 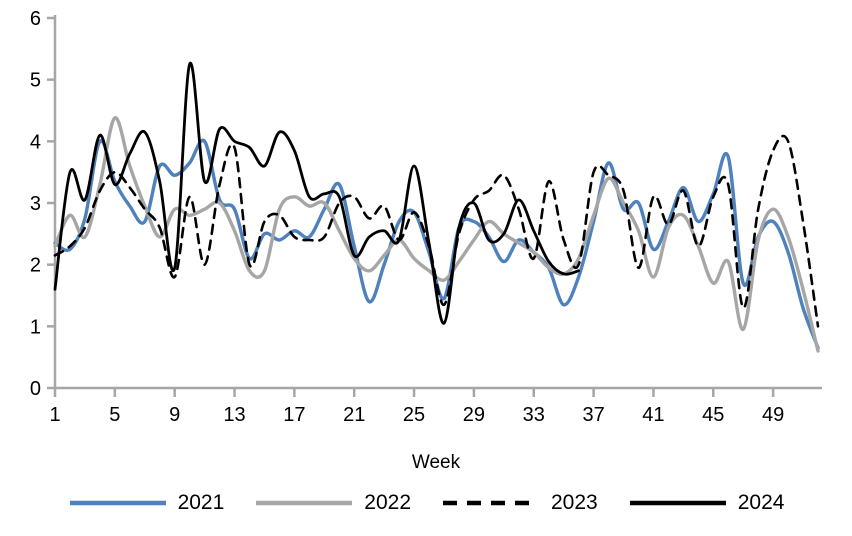 I want to click on legend-label-2024: 2024, so click(x=761, y=502).